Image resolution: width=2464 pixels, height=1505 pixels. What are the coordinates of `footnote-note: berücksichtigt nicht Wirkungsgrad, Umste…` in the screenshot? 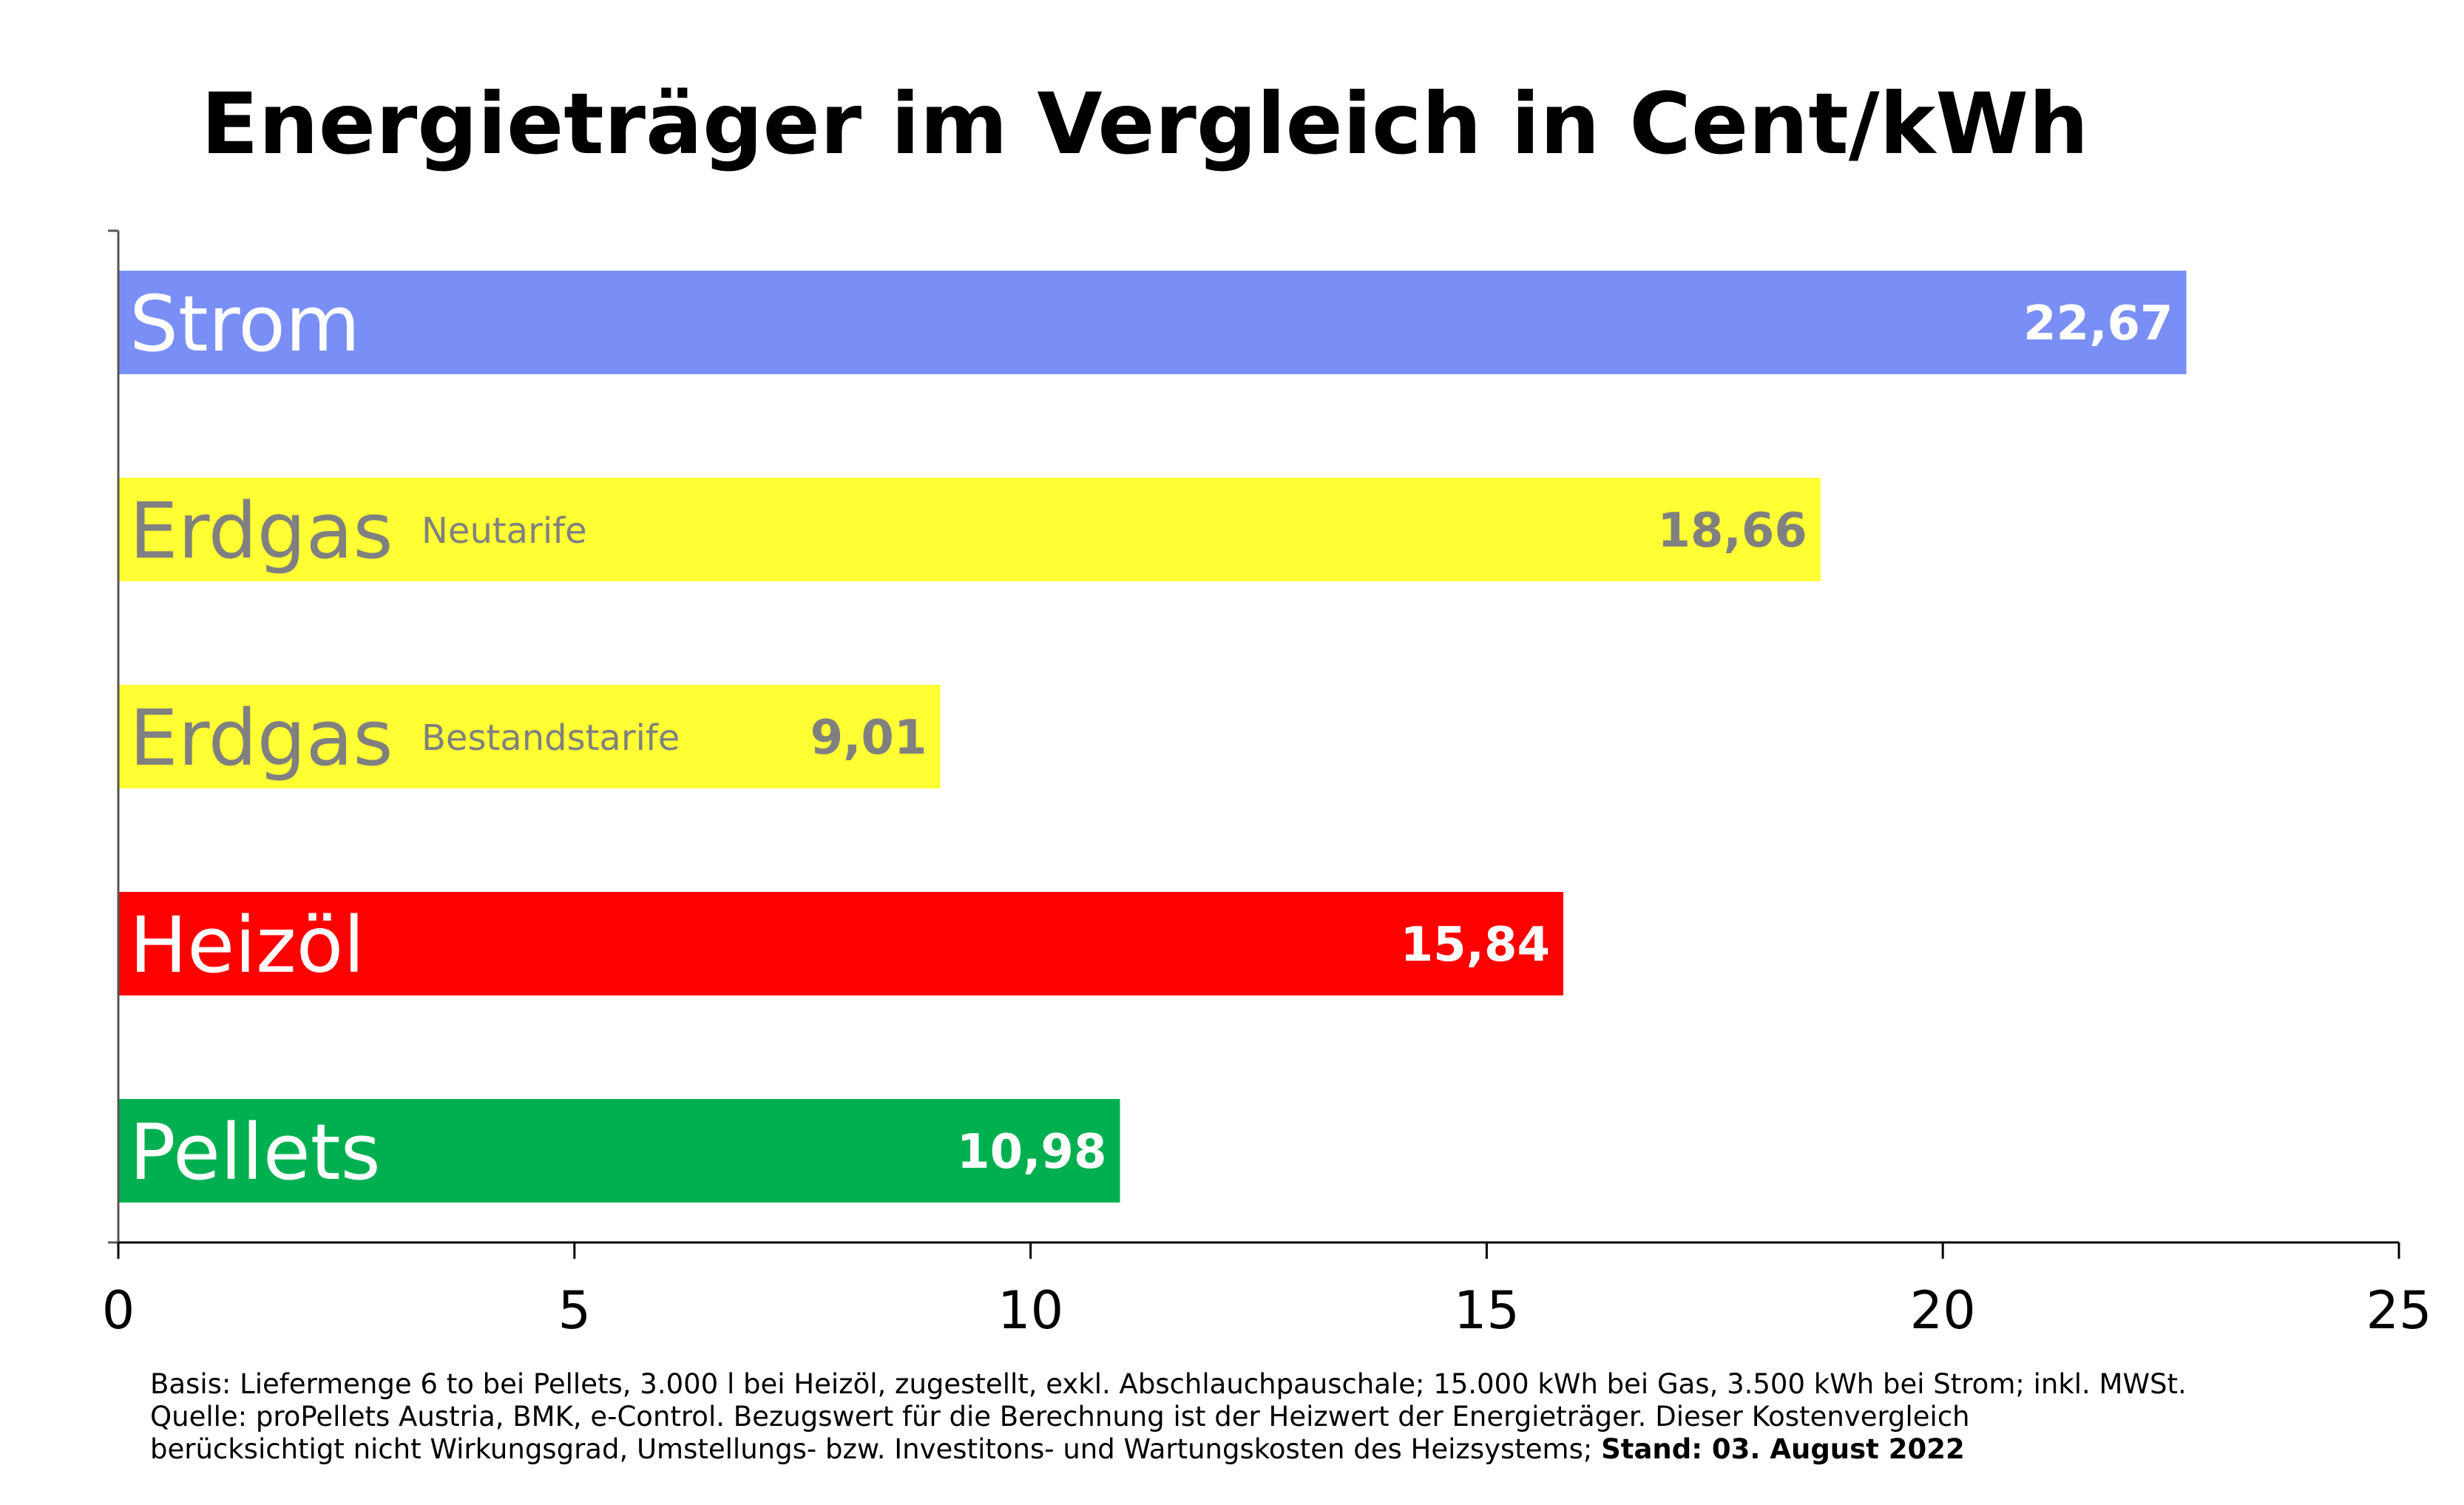 It's located at (1281, 1449).